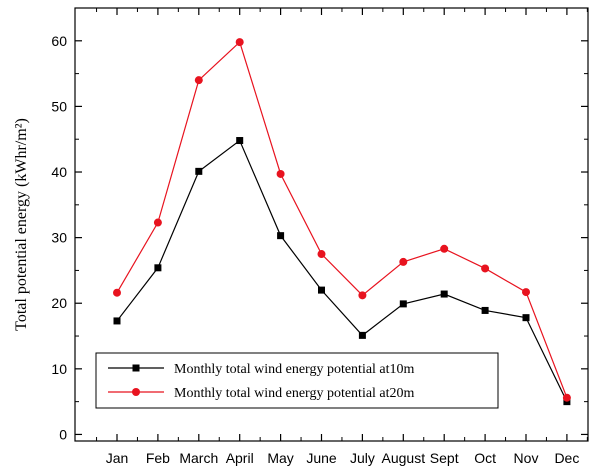 Image resolution: width=608 pixels, height=467 pixels. I want to click on x-tick-label: March, so click(198, 458).